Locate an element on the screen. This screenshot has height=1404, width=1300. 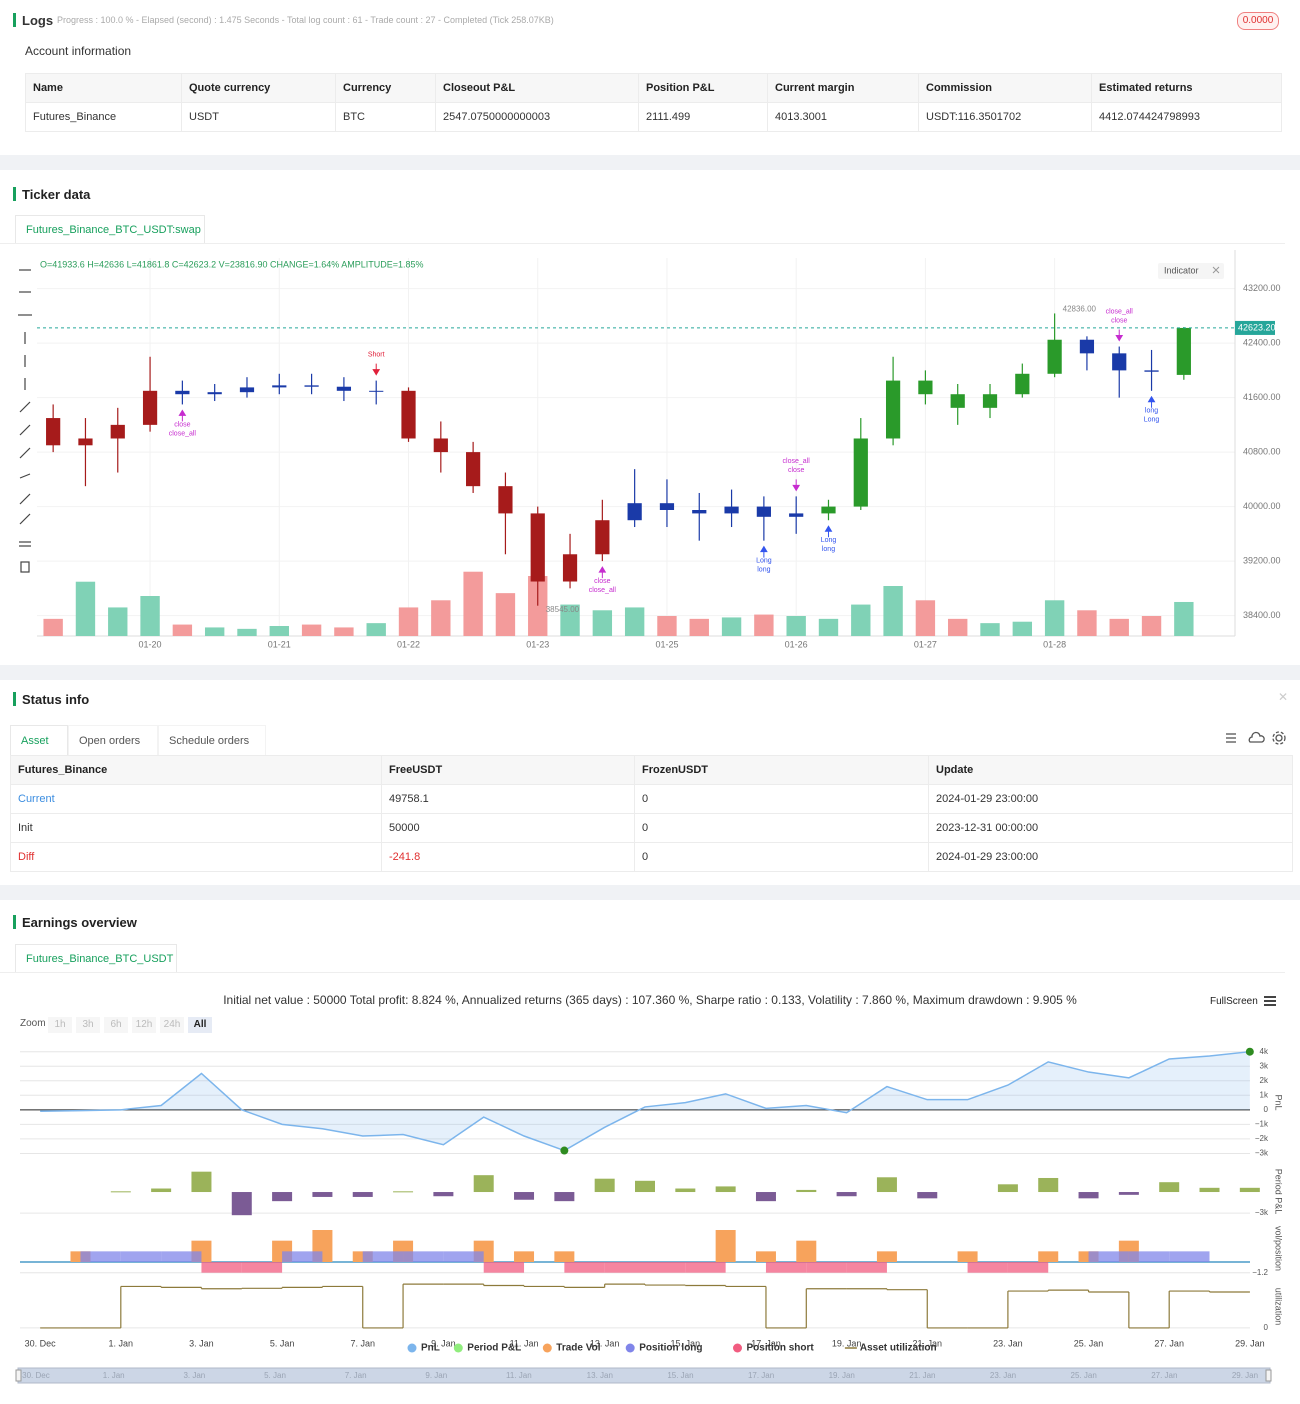
menu-icon is located at coordinates (1270, 1001).